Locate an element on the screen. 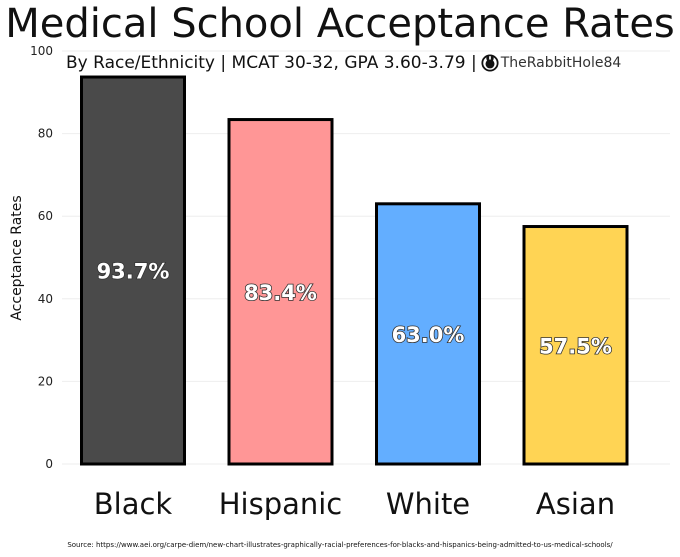  y-tick-label: 20 is located at coordinates (45, 381).